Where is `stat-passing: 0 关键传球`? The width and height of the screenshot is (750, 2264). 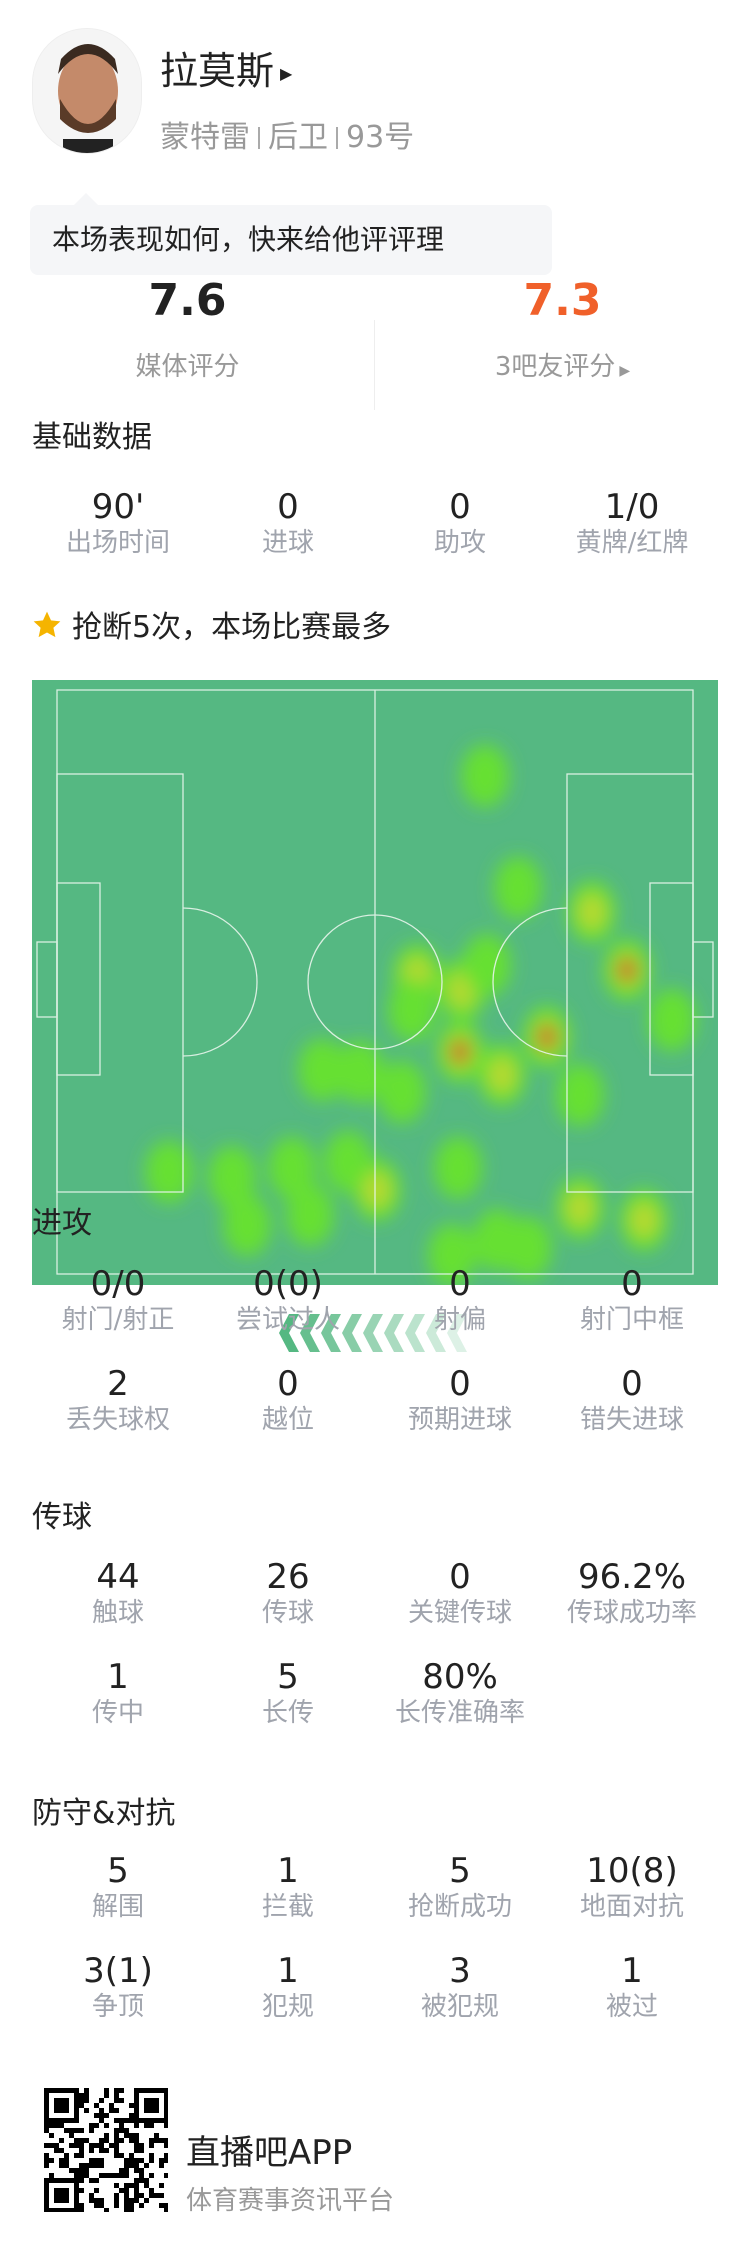
stat-passing: 0 关键传球 is located at coordinates (460, 1594).